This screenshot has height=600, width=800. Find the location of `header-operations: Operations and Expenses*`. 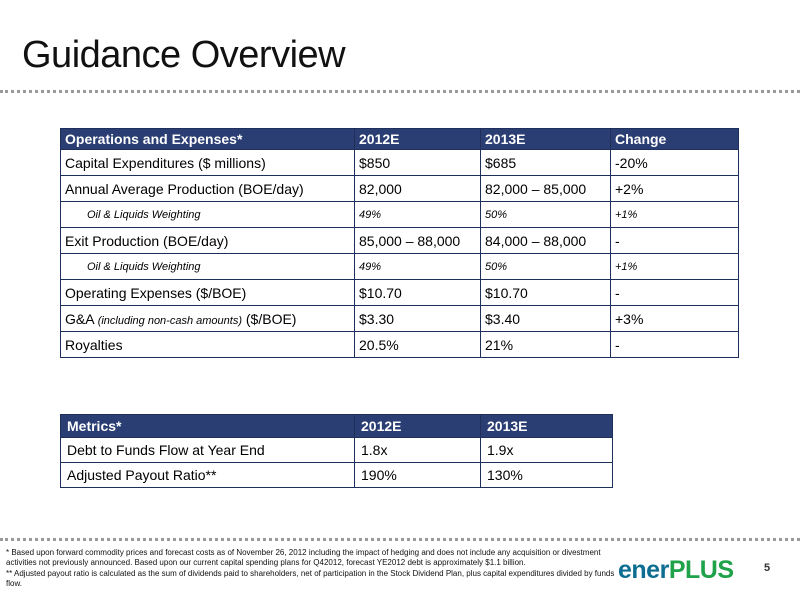

header-operations: Operations and Expenses* is located at coordinates (207, 139).